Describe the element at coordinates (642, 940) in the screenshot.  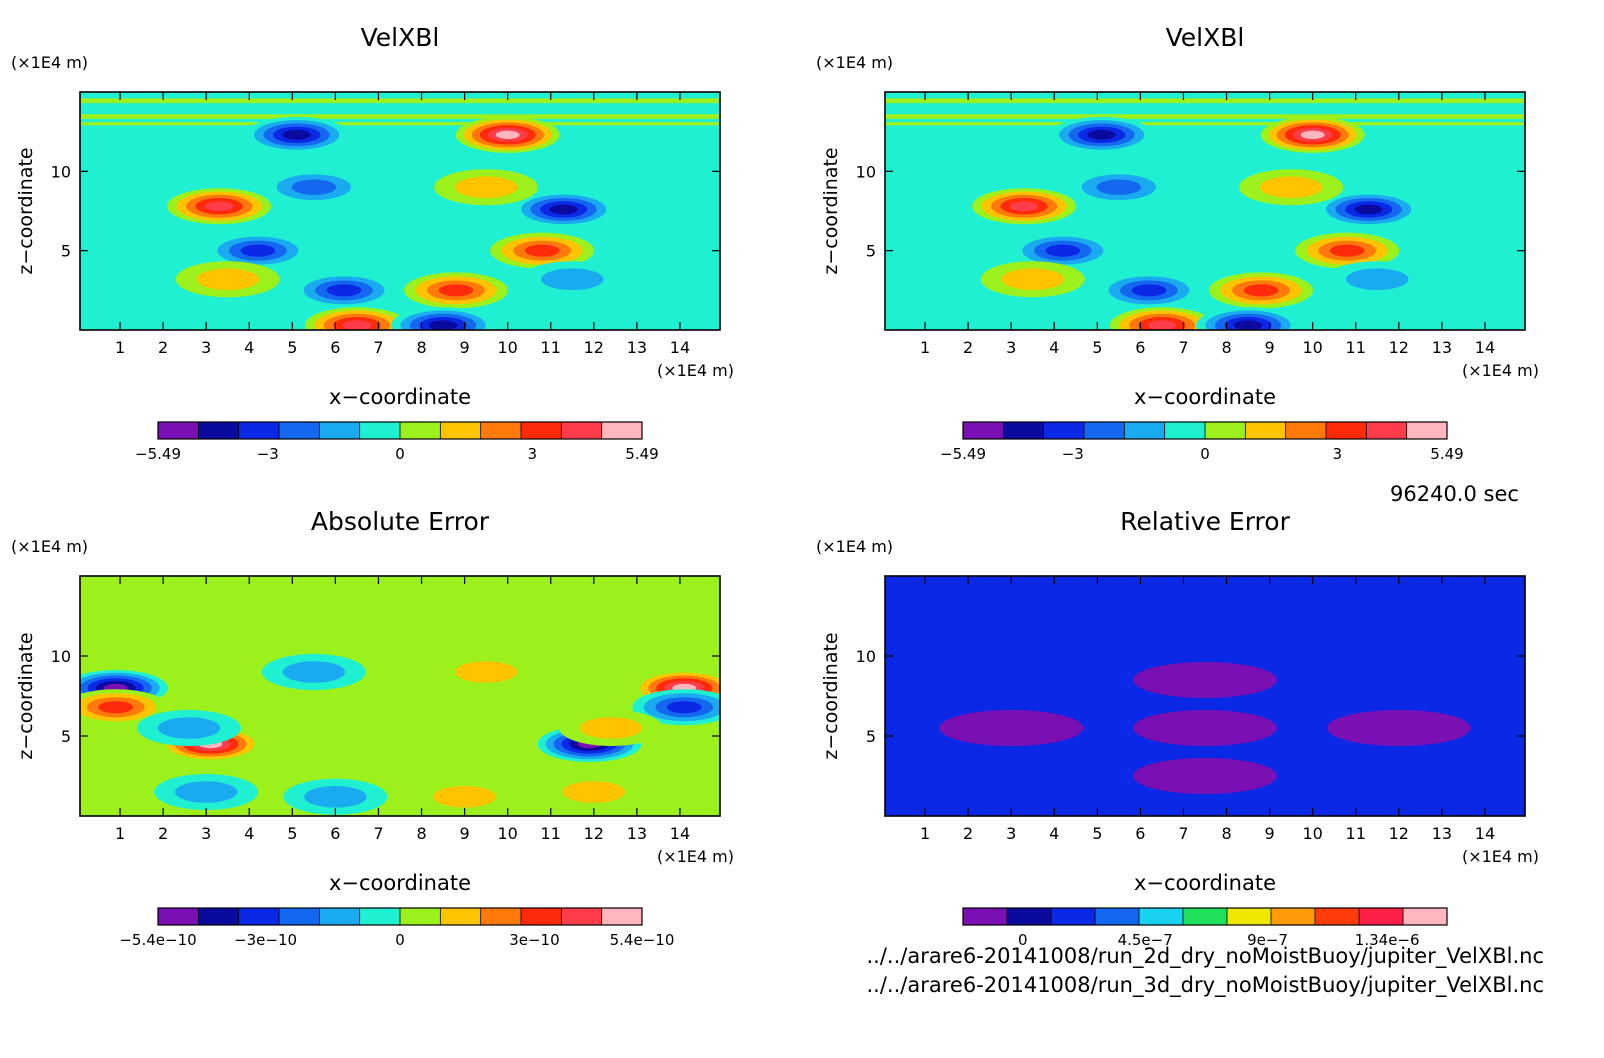
I see `colorbar-label: 5.4e−10` at that location.